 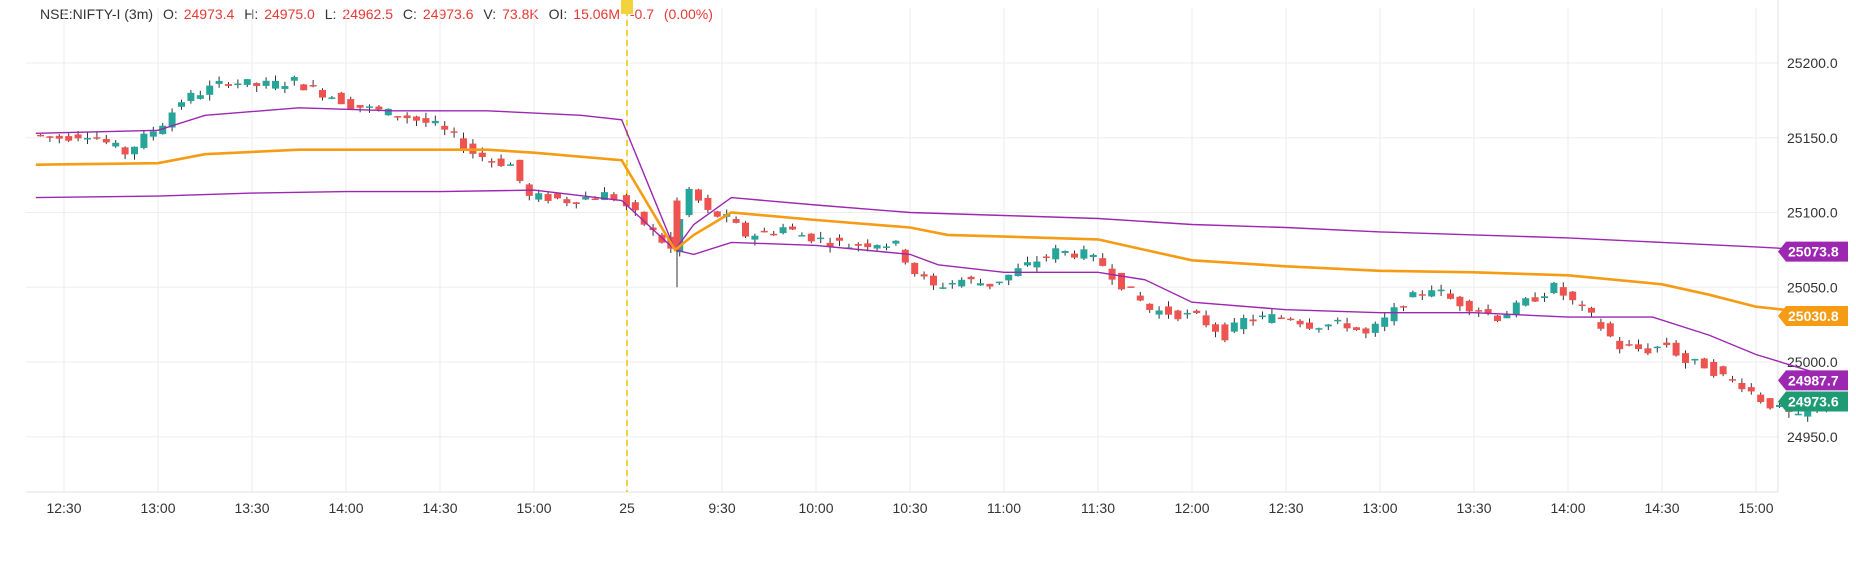 What do you see at coordinates (1812, 437) in the screenshot?
I see `y-tick-label: 24950.0` at bounding box center [1812, 437].